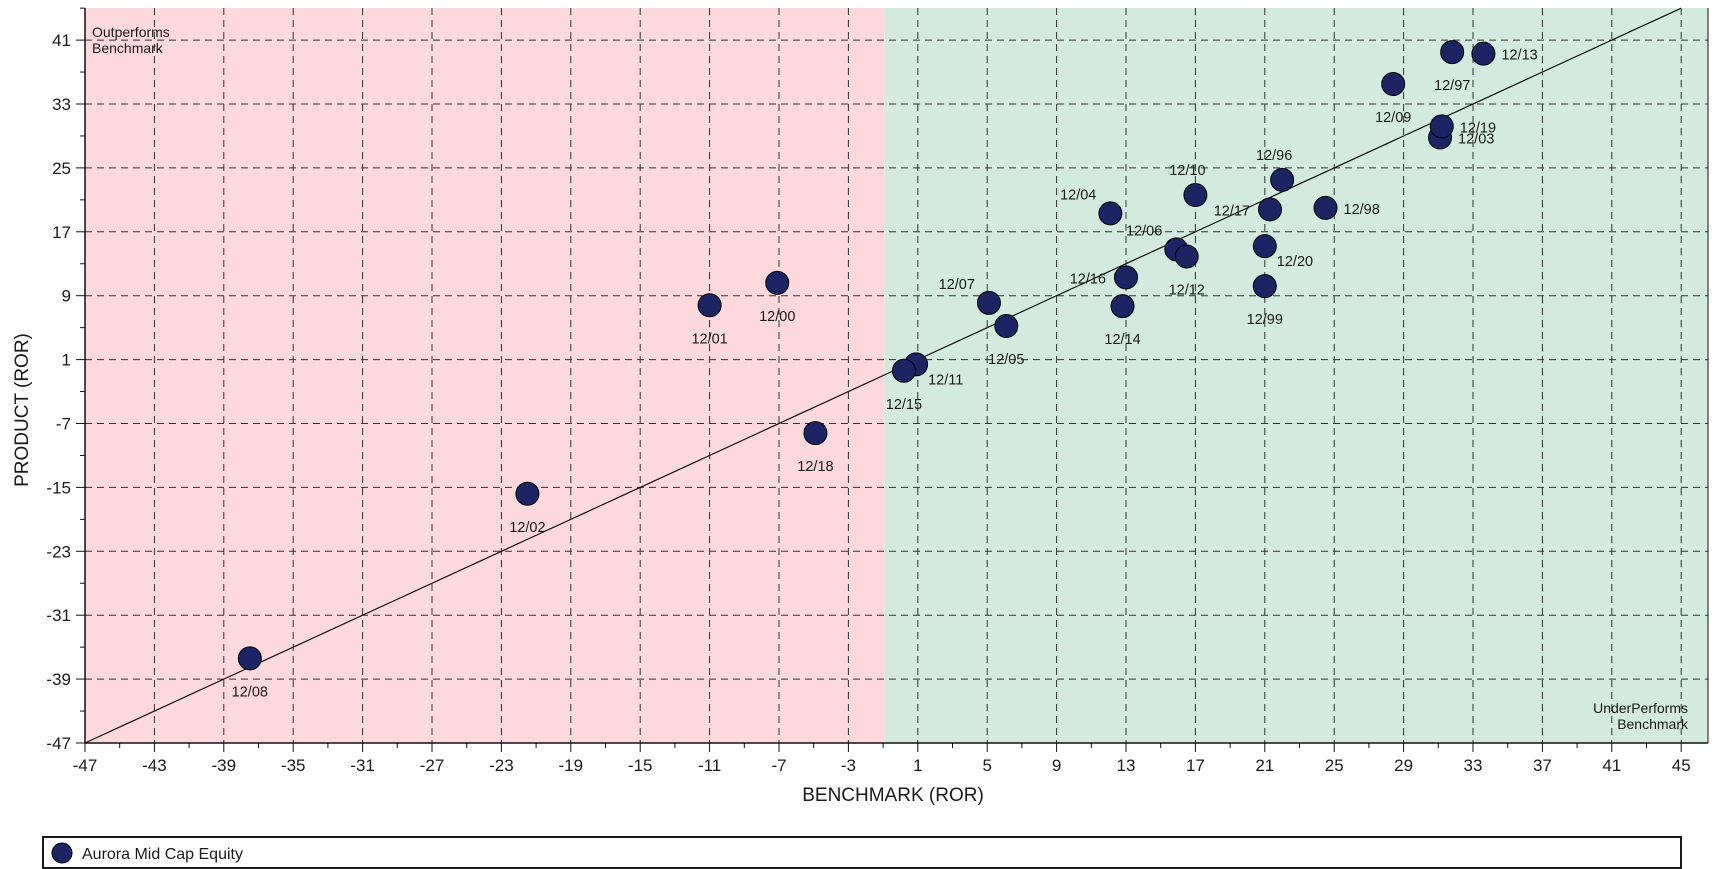  What do you see at coordinates (709, 765) in the screenshot?
I see `x-tick-label-11: -11` at bounding box center [709, 765].